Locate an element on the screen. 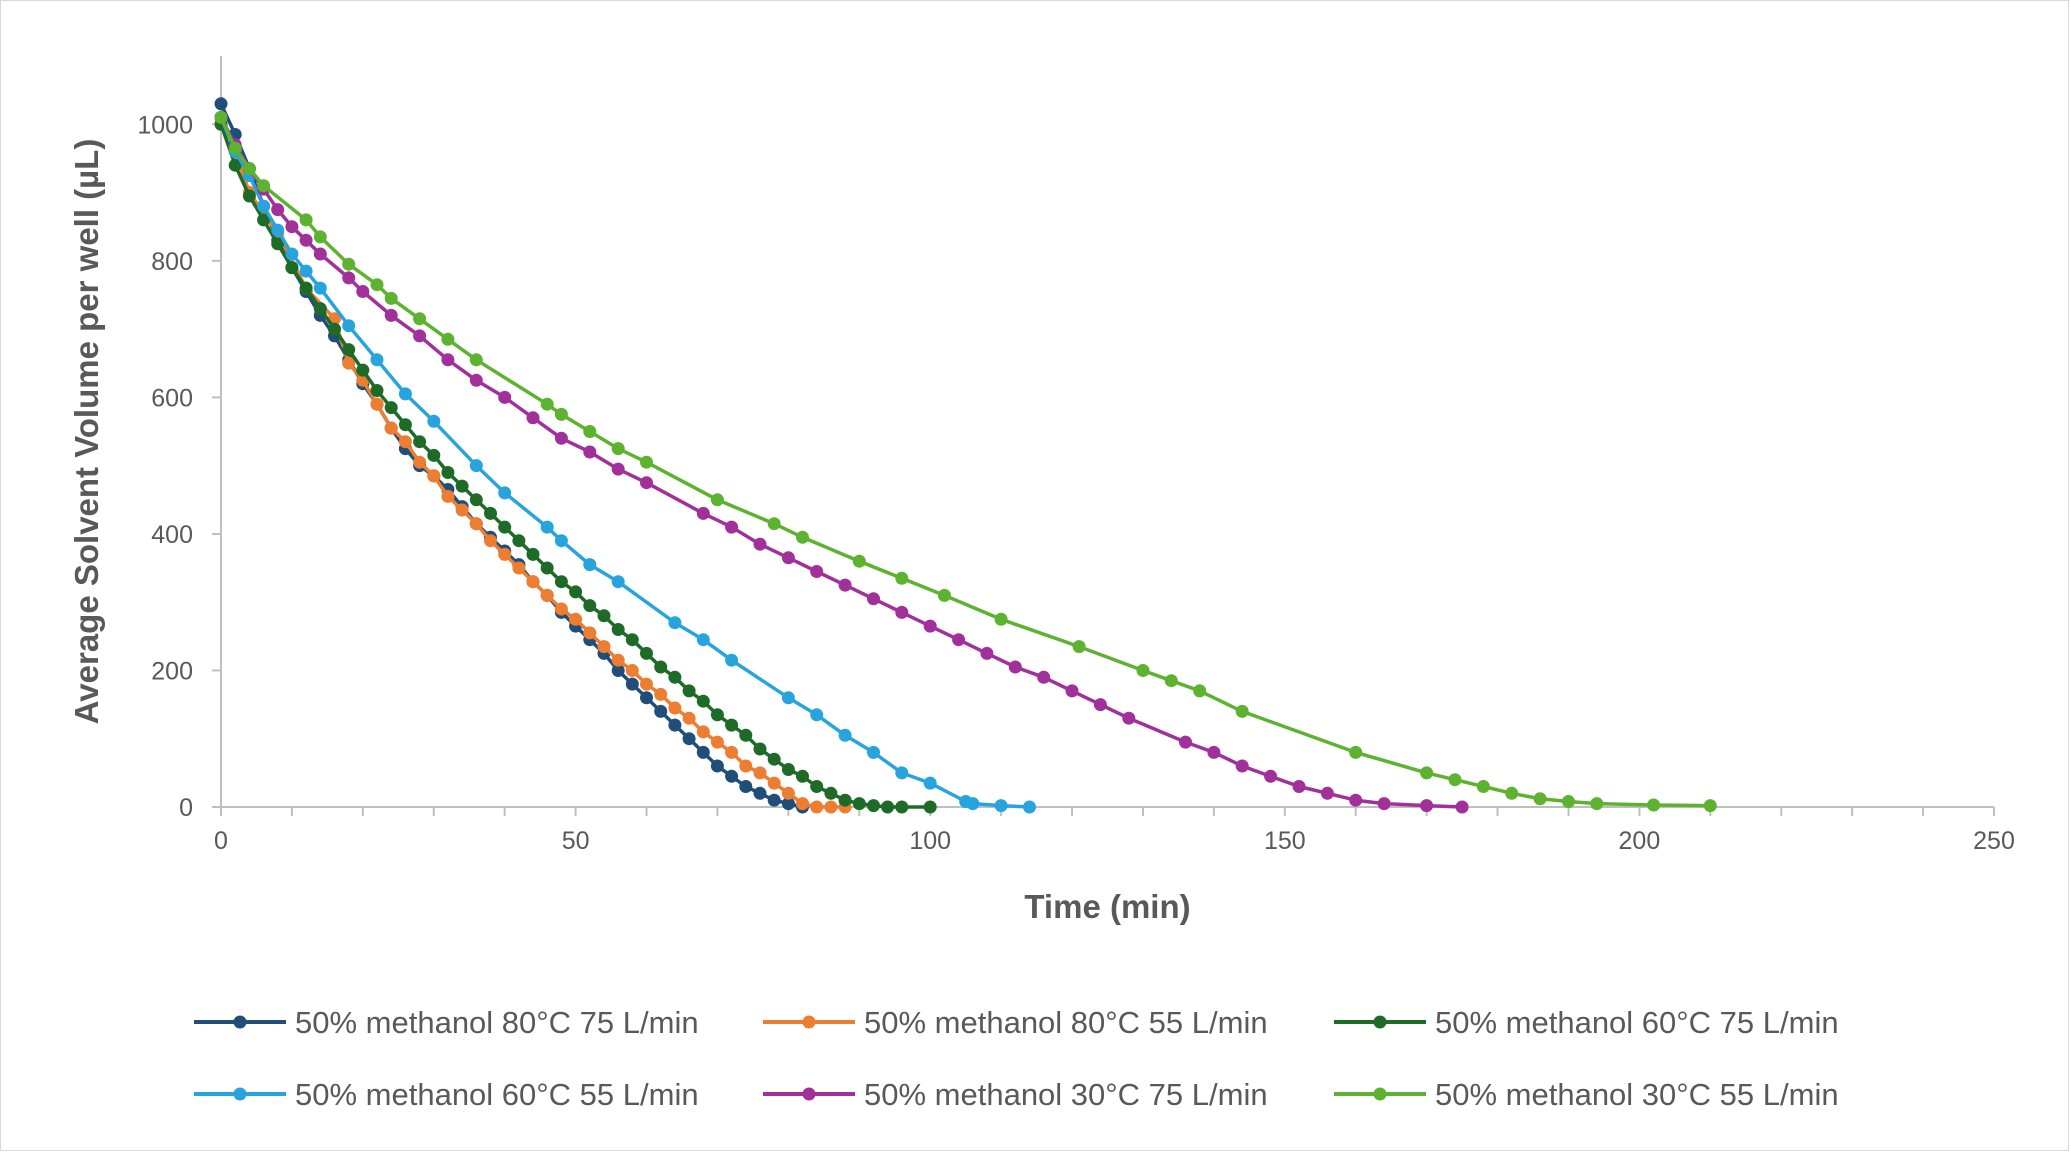 This screenshot has height=1153, width=2071. y-axis-title: Average Solvent Volume per well (µL) is located at coordinates (86, 432).